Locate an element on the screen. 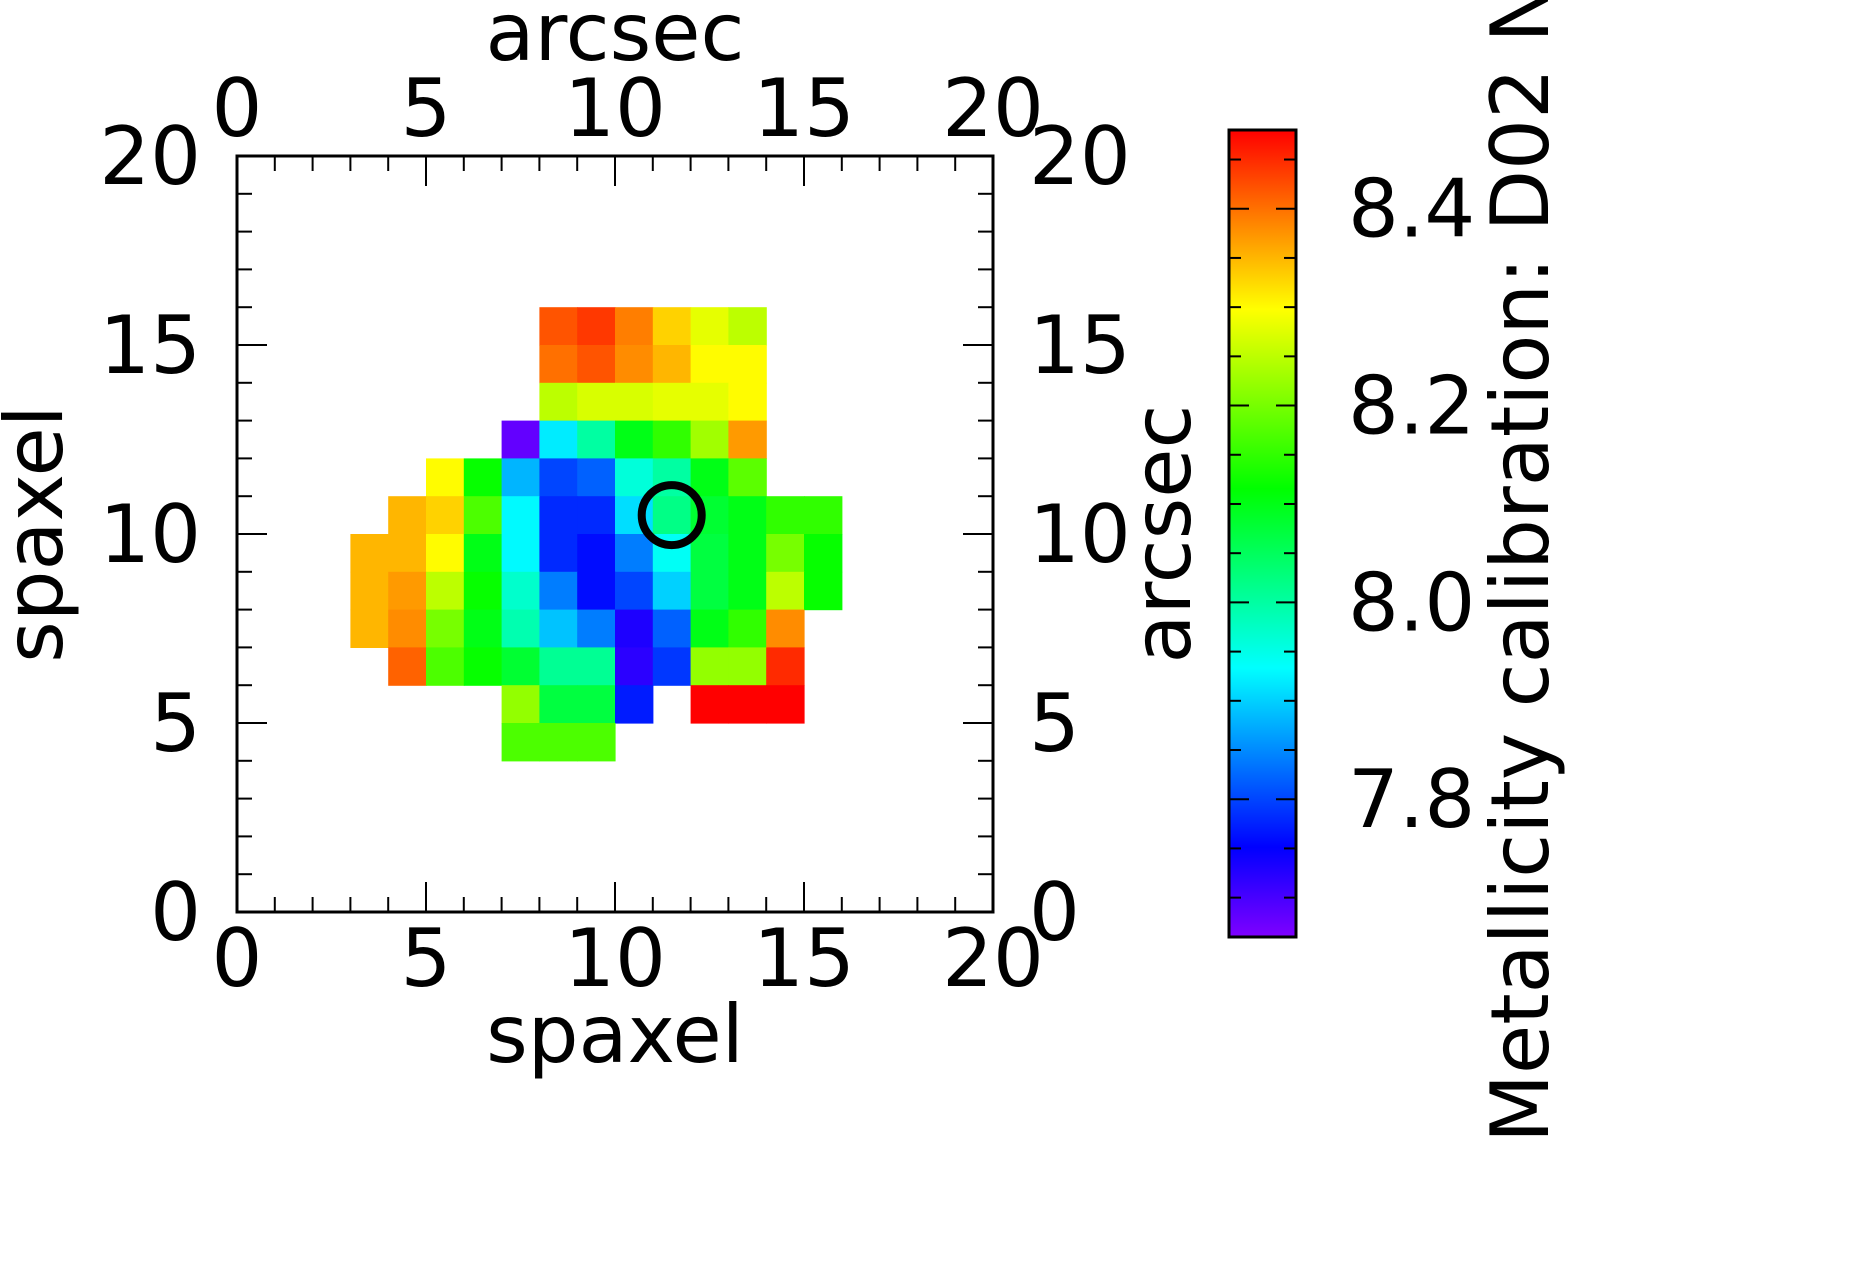  colorbar-label: Metallicity calibration: D02 N2 is located at coordinates (1520, 571).